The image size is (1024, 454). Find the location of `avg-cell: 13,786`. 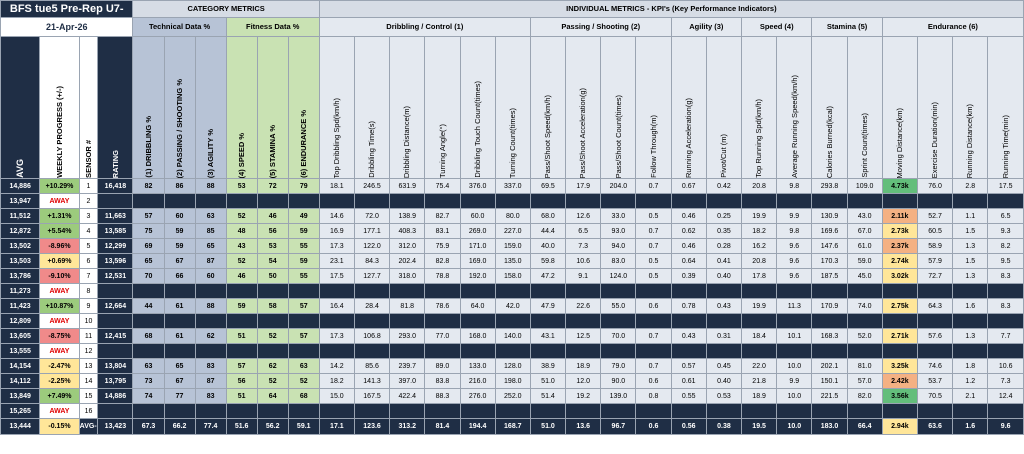

avg-cell: 13,786 is located at coordinates (20, 276).